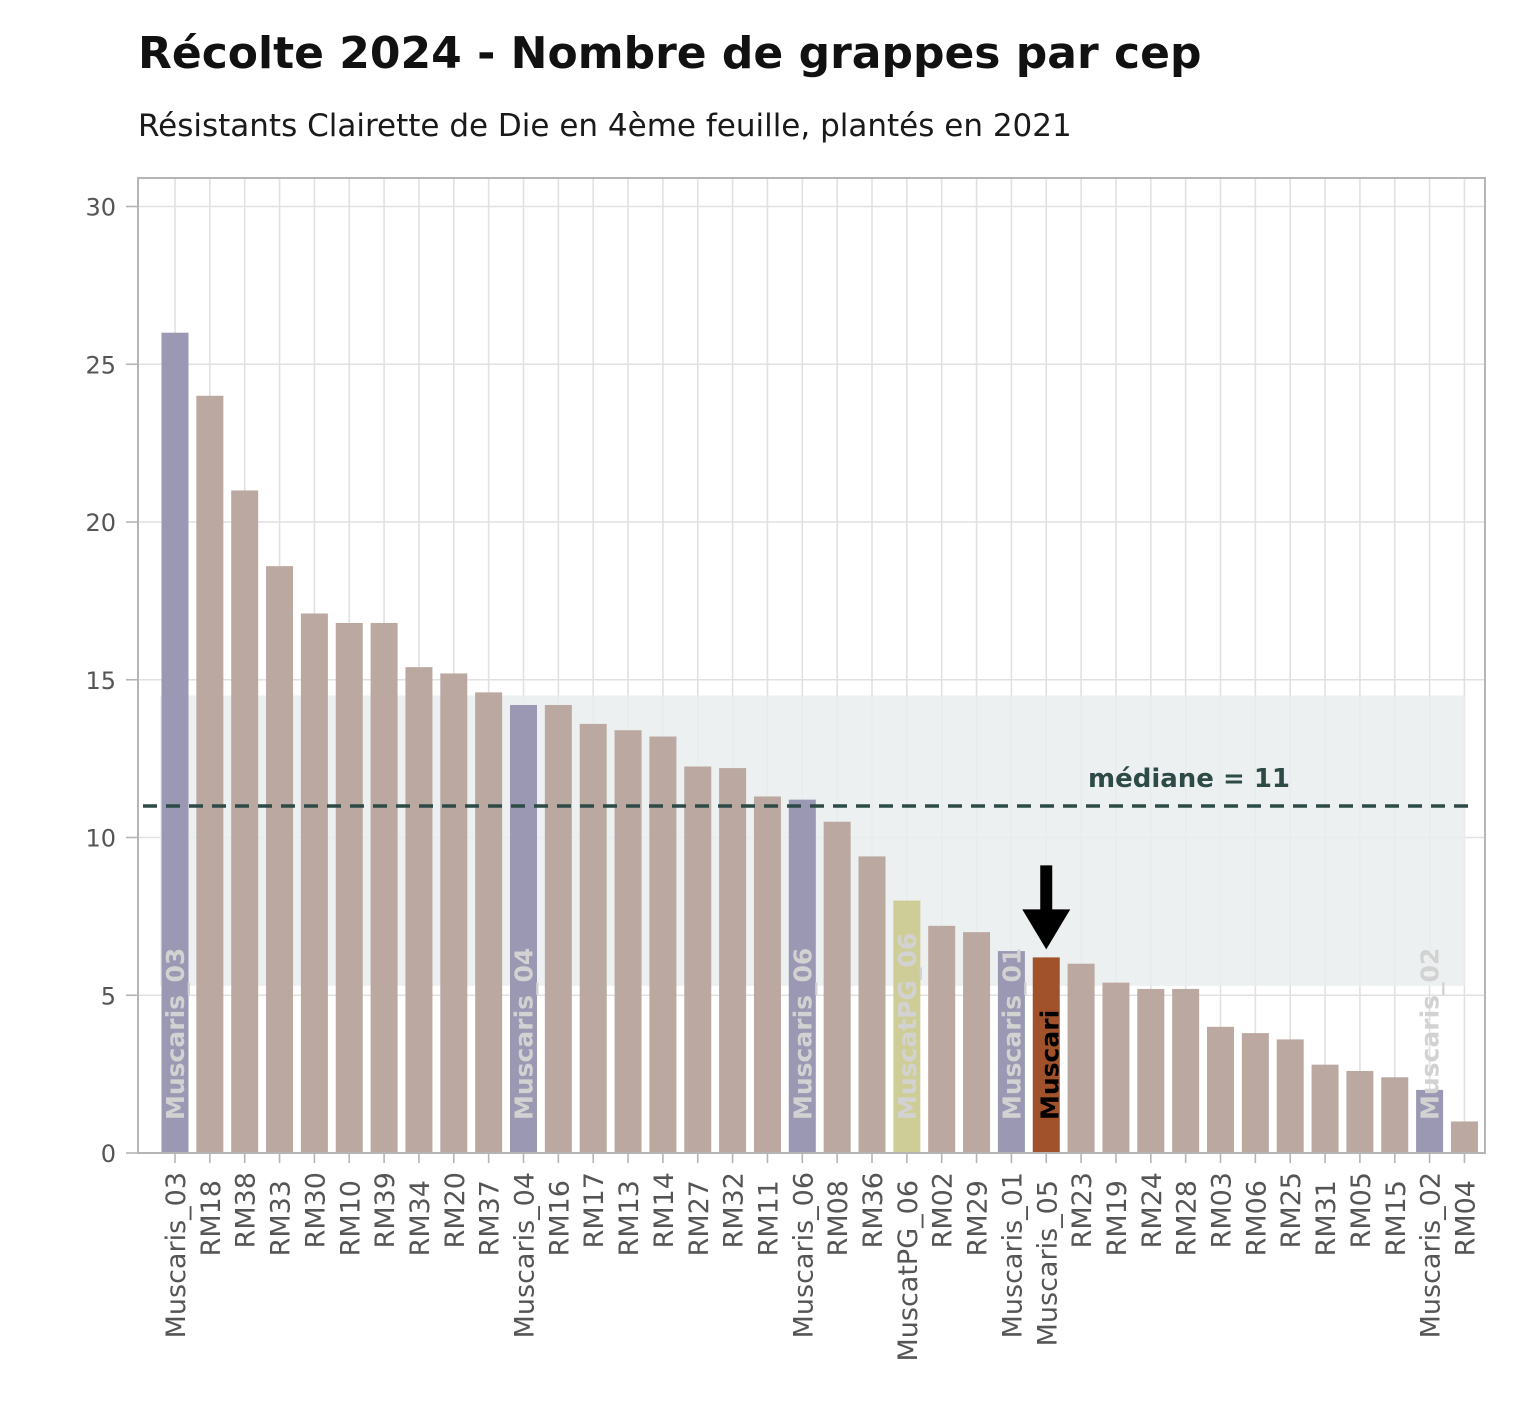  Describe the element at coordinates (100, 523) in the screenshot. I see `y-tick-label: 20` at that location.